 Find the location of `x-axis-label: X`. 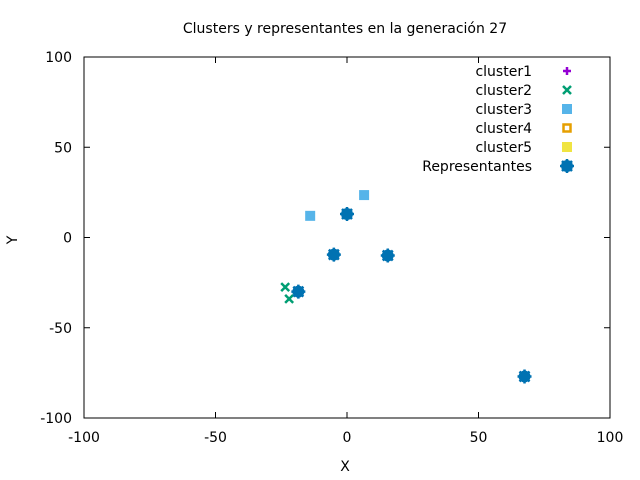

x-axis-label: X is located at coordinates (345, 467).